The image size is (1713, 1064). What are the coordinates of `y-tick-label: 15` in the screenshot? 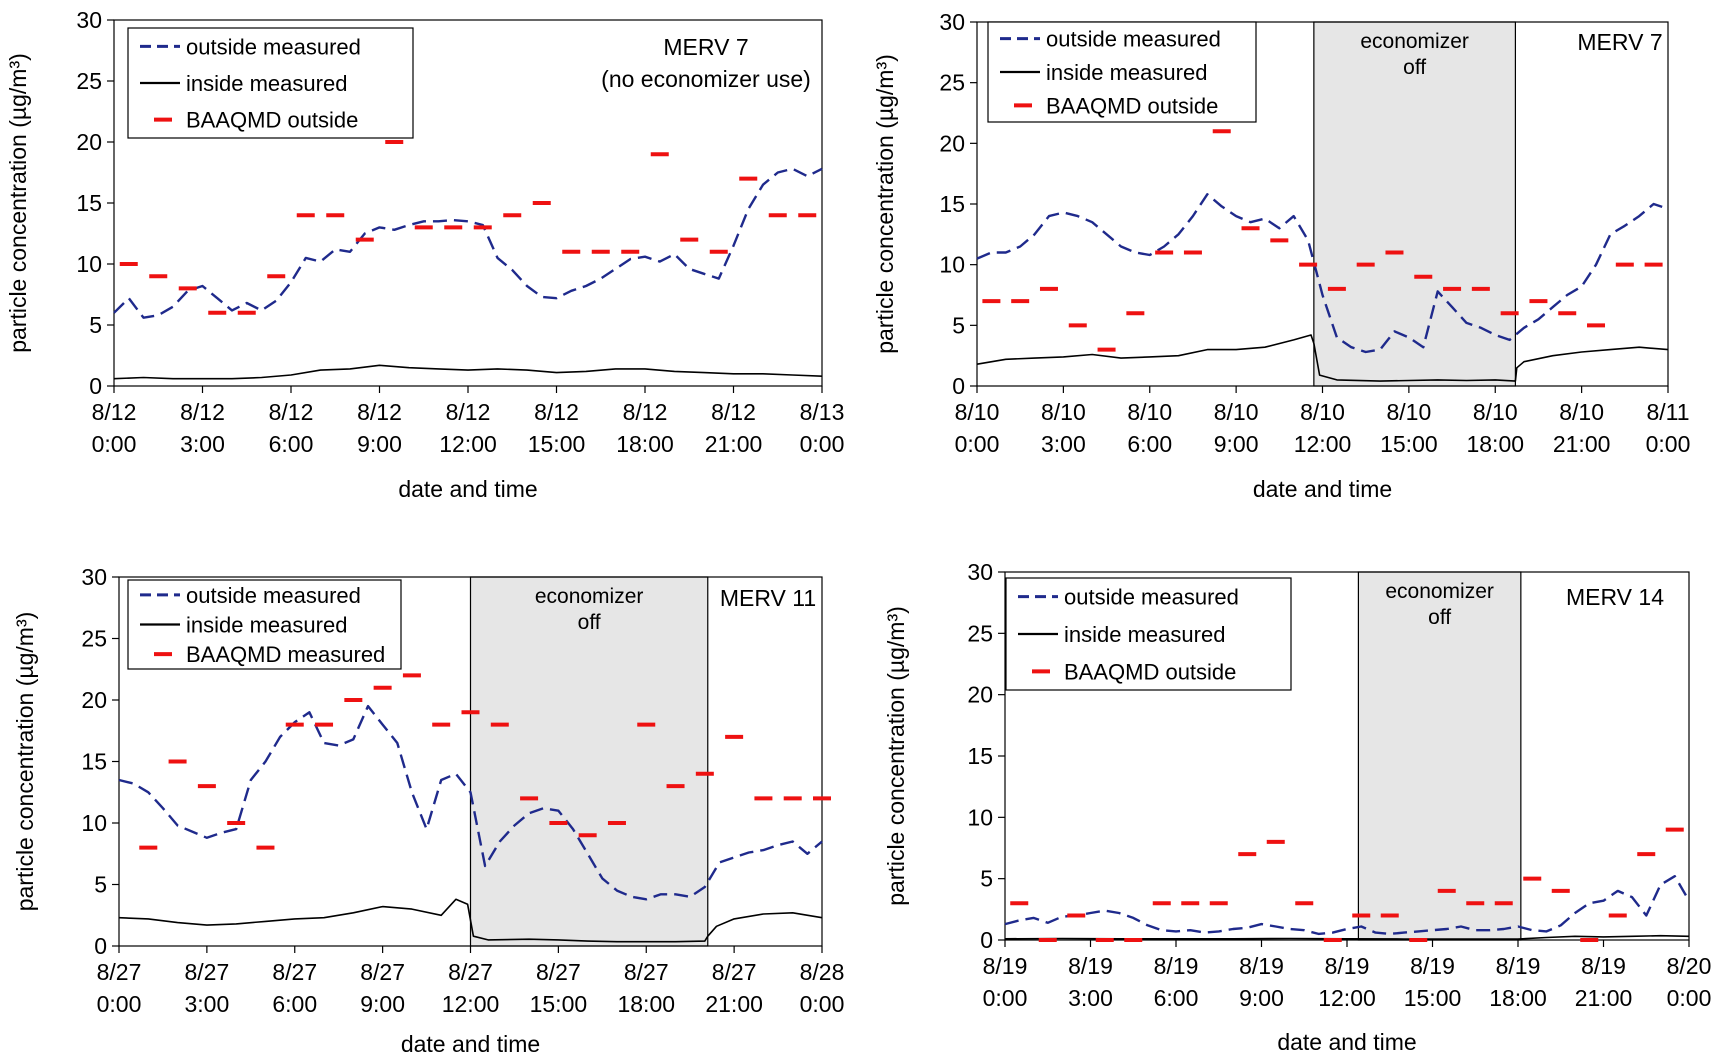 It's located at (980, 756).